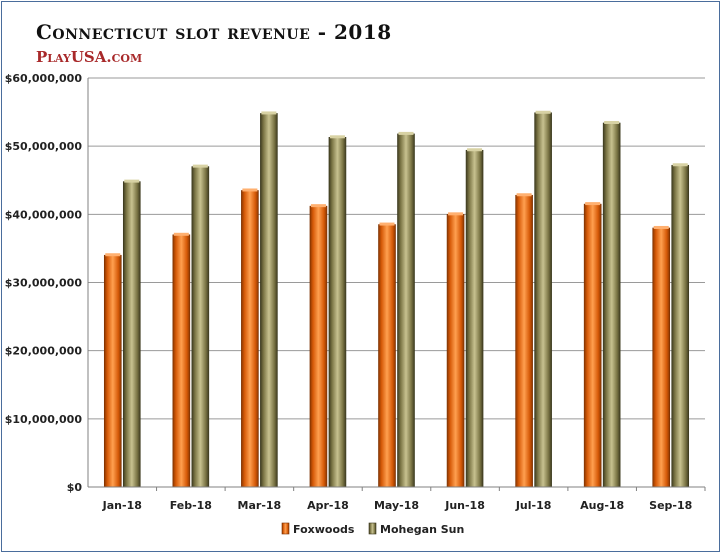  What do you see at coordinates (44, 146) in the screenshot?
I see `y-tick-label: $50,000,000` at bounding box center [44, 146].